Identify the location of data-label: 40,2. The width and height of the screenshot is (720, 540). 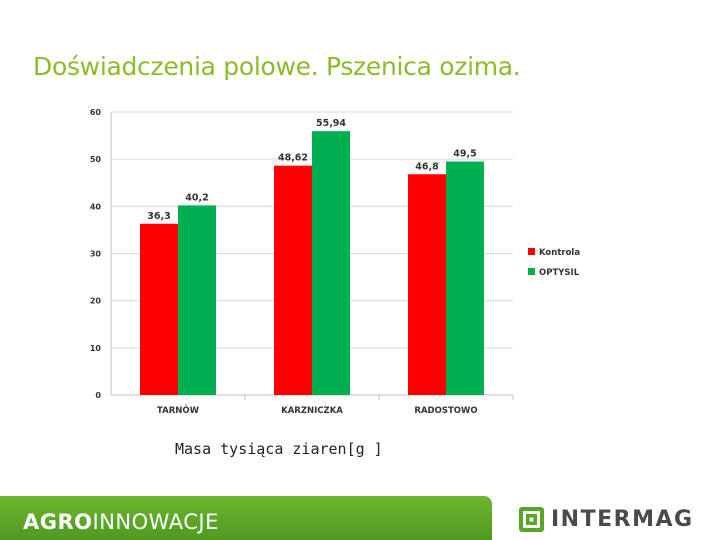
(196, 197).